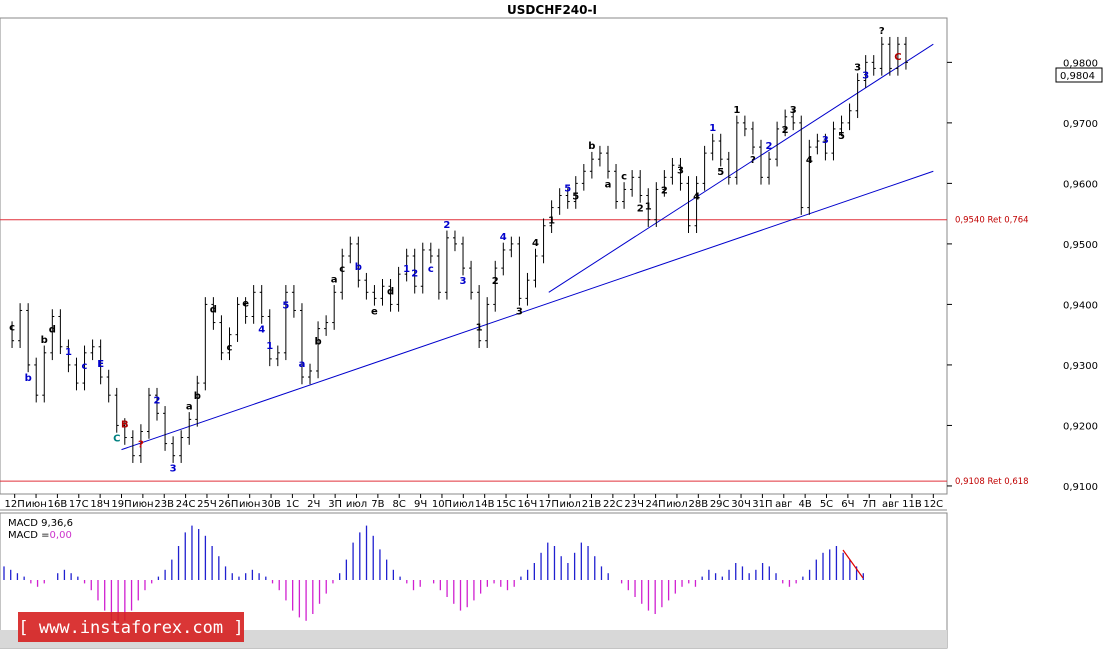  I want to click on wave-label: e, so click(245, 304).